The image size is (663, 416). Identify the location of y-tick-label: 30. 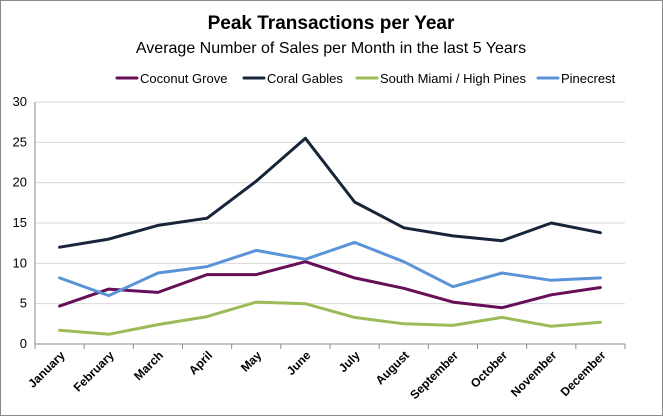
(20, 101).